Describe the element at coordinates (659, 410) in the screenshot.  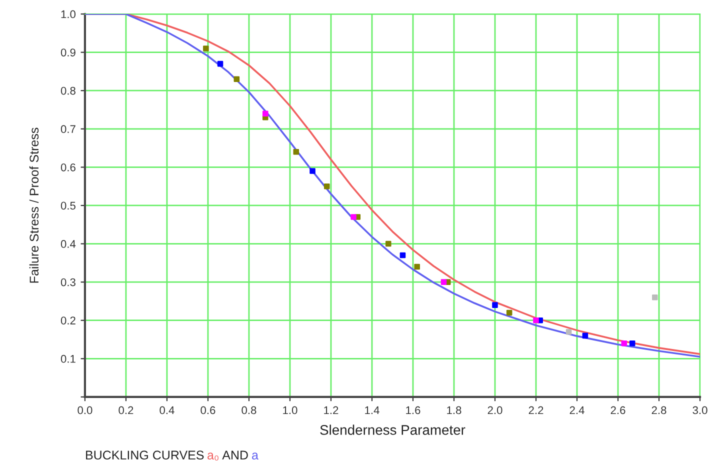
I see `x-tick-label: 2.8` at that location.